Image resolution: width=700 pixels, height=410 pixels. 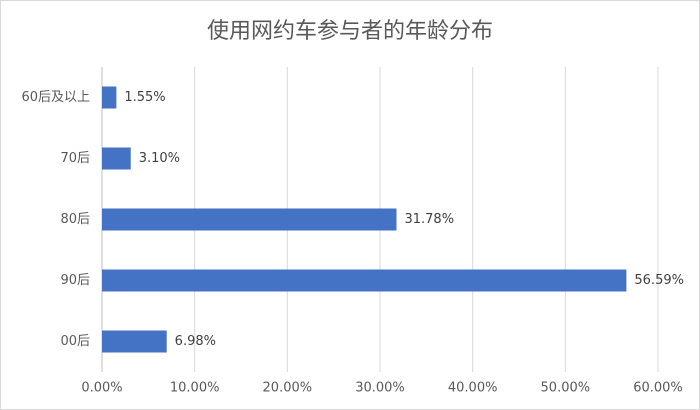 What do you see at coordinates (55, 97) in the screenshot?
I see `y-tick-label: 60后及以上` at bounding box center [55, 97].